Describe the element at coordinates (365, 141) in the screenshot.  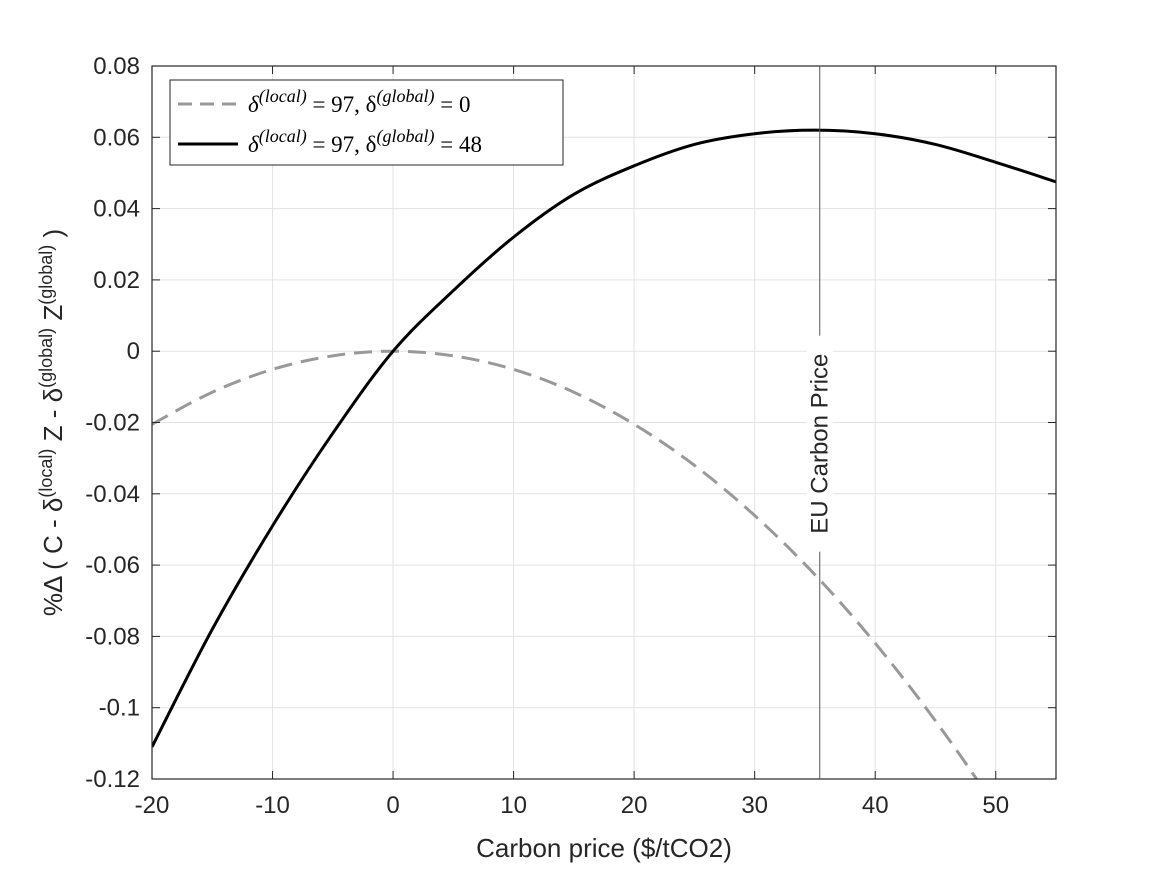
I see `legend-entry-2: δ(local) = 97, δ(global) = 48` at that location.